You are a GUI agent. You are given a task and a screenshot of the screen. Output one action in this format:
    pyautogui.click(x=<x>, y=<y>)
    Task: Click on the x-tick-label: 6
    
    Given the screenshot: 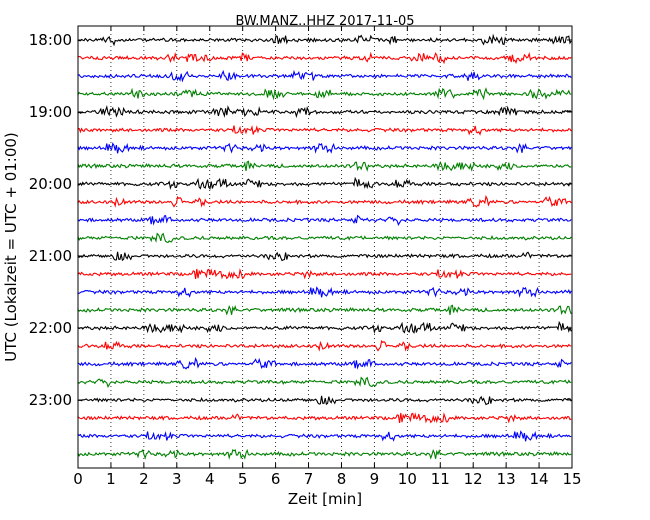 What is the action you would take?
    pyautogui.click(x=276, y=479)
    